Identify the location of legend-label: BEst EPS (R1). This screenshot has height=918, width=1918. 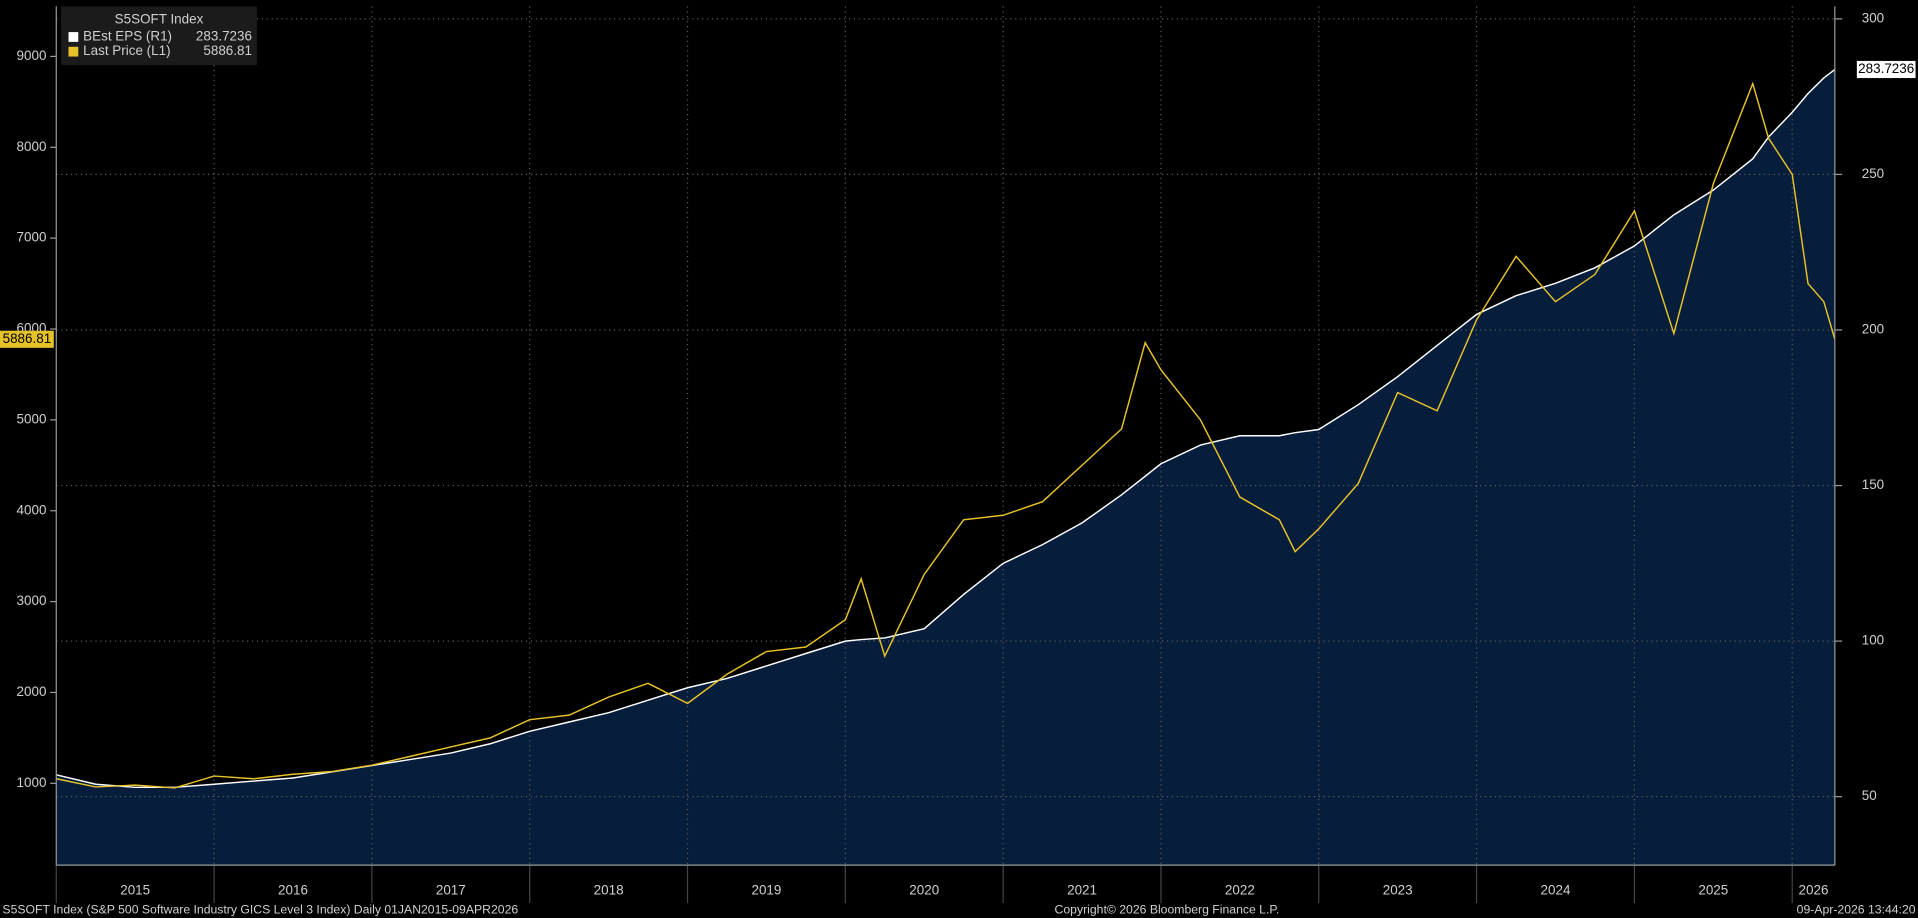
(127, 36).